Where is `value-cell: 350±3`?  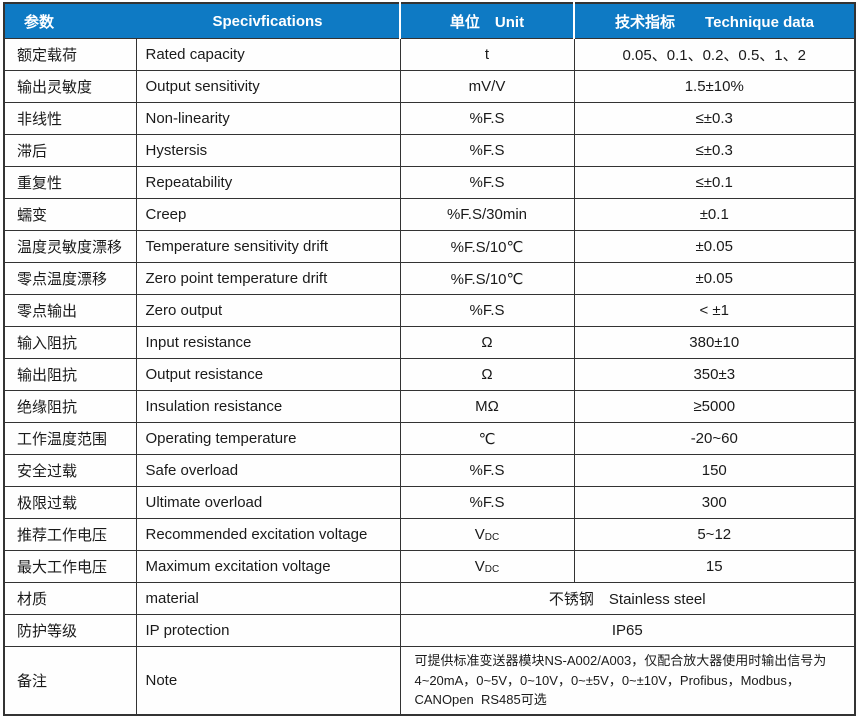 value-cell: 350±3 is located at coordinates (714, 374).